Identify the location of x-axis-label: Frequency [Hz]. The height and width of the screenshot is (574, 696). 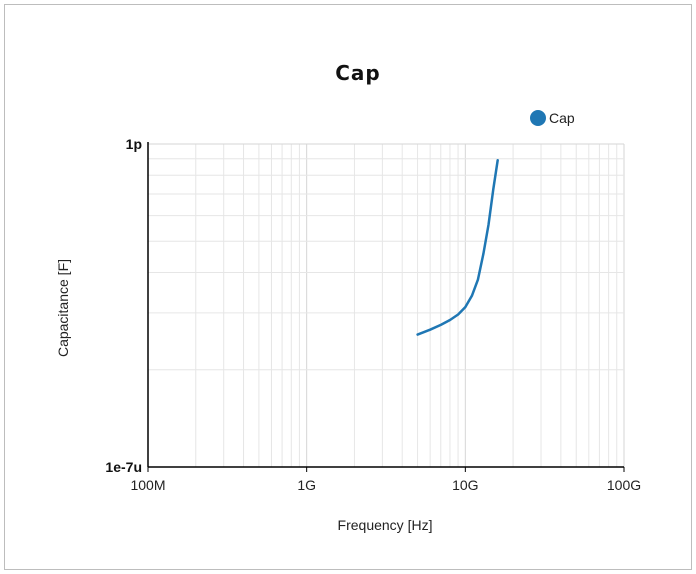
(385, 525).